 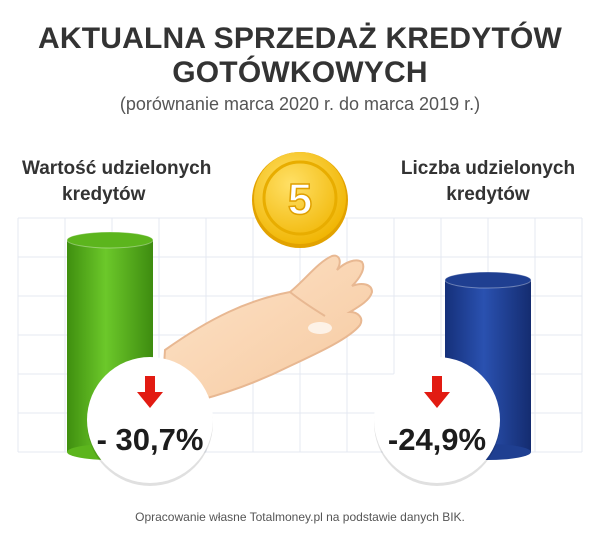 What do you see at coordinates (104, 194) in the screenshot?
I see `left-label-line-2: kredytów` at bounding box center [104, 194].